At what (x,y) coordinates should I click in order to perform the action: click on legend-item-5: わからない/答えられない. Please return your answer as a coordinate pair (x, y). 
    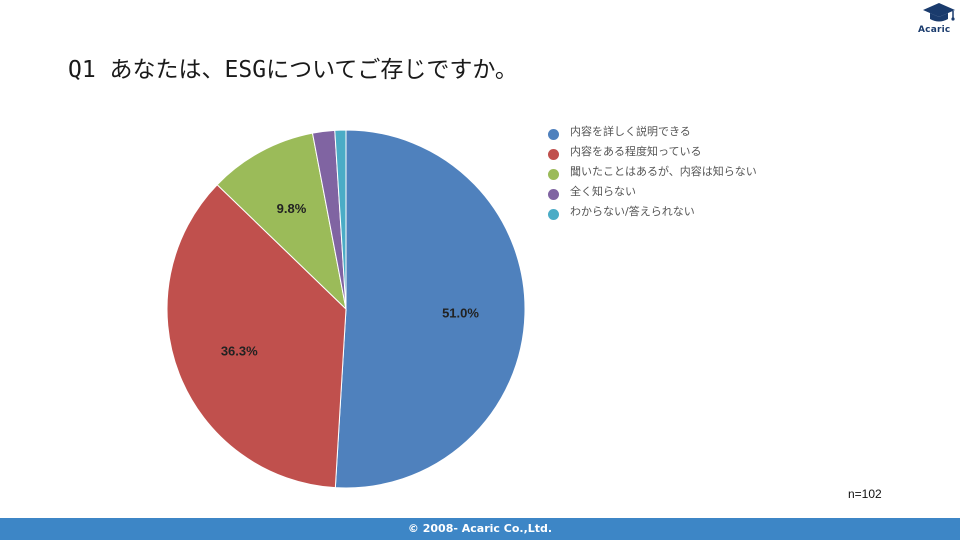
    Looking at the image, I should click on (668, 212).